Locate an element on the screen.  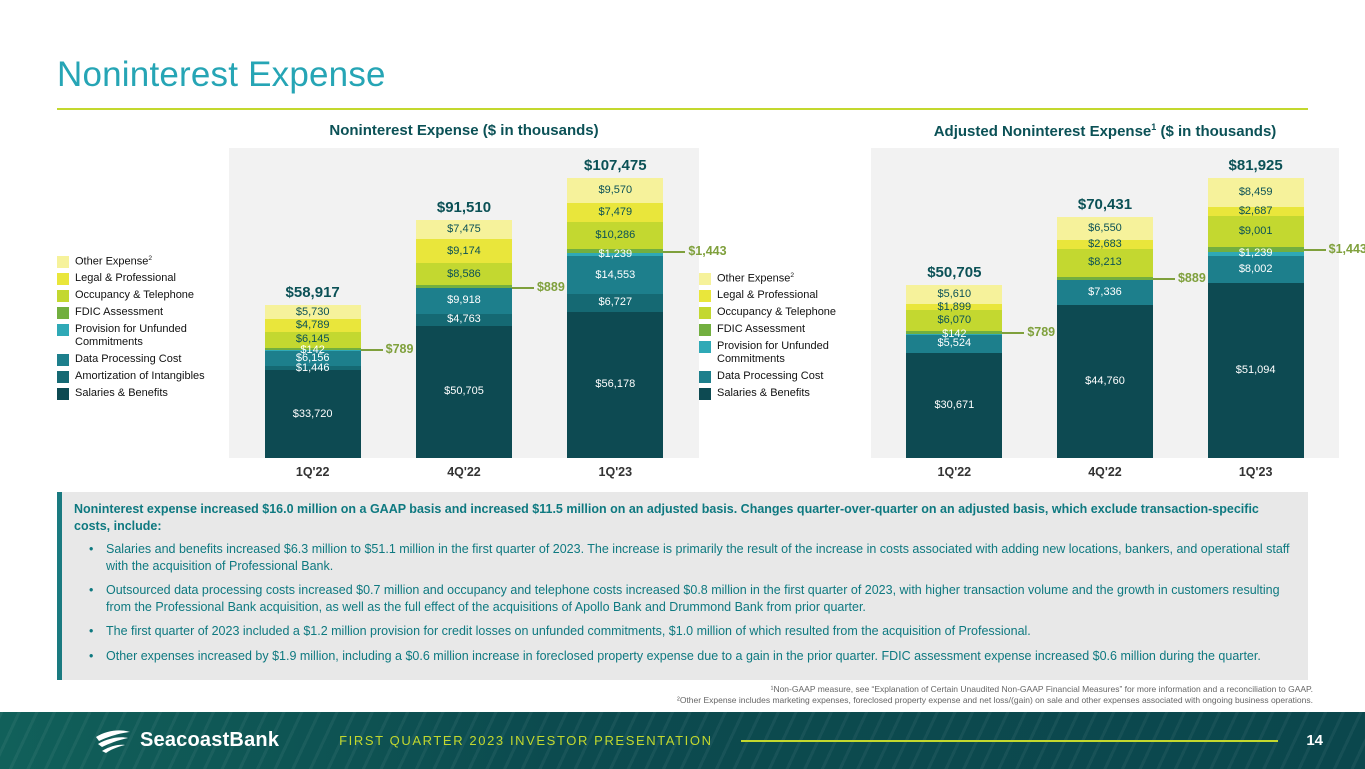
bar-segment: $4,789 is located at coordinates (312, 325).